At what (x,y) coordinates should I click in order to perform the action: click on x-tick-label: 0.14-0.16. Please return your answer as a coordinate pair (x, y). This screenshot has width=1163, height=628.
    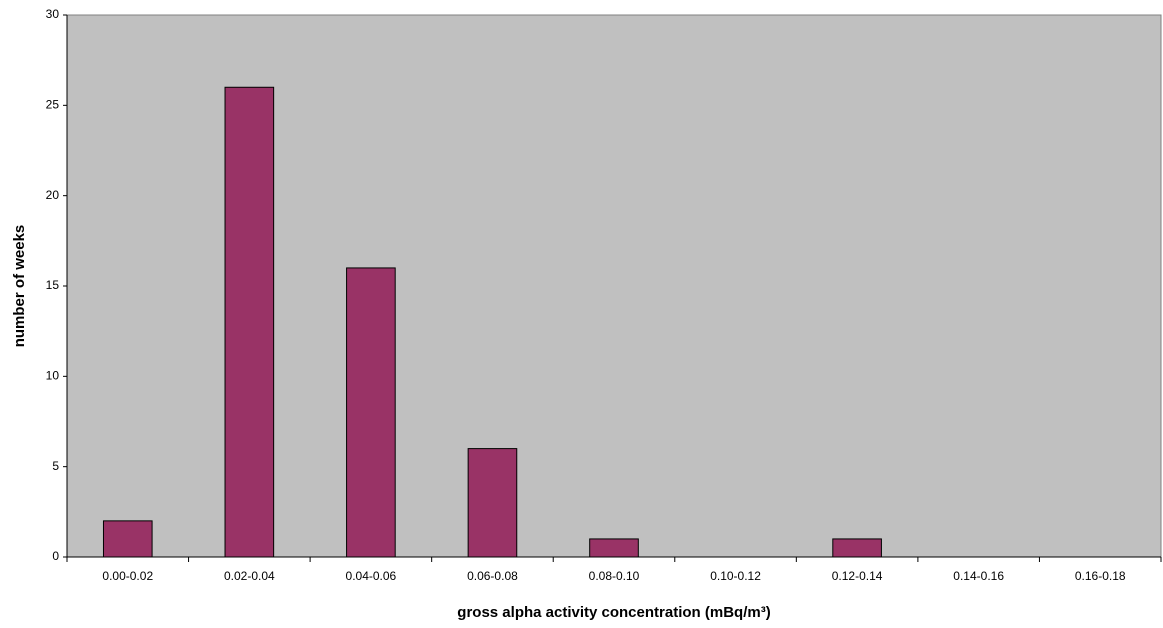
    Looking at the image, I should click on (978, 576).